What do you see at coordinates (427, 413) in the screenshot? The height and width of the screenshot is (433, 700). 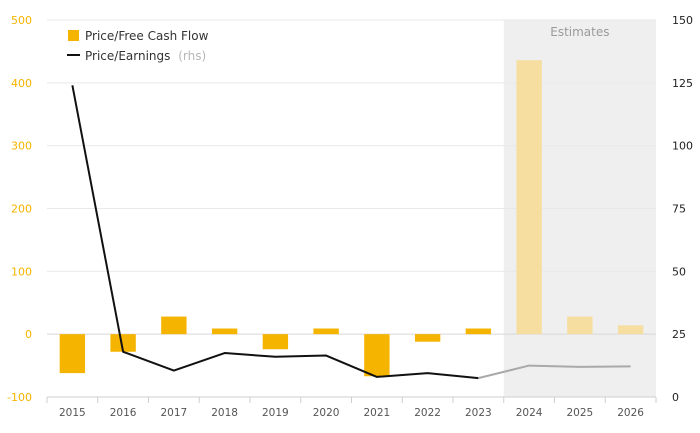 I see `x-axis-tick-label: 2022` at bounding box center [427, 413].